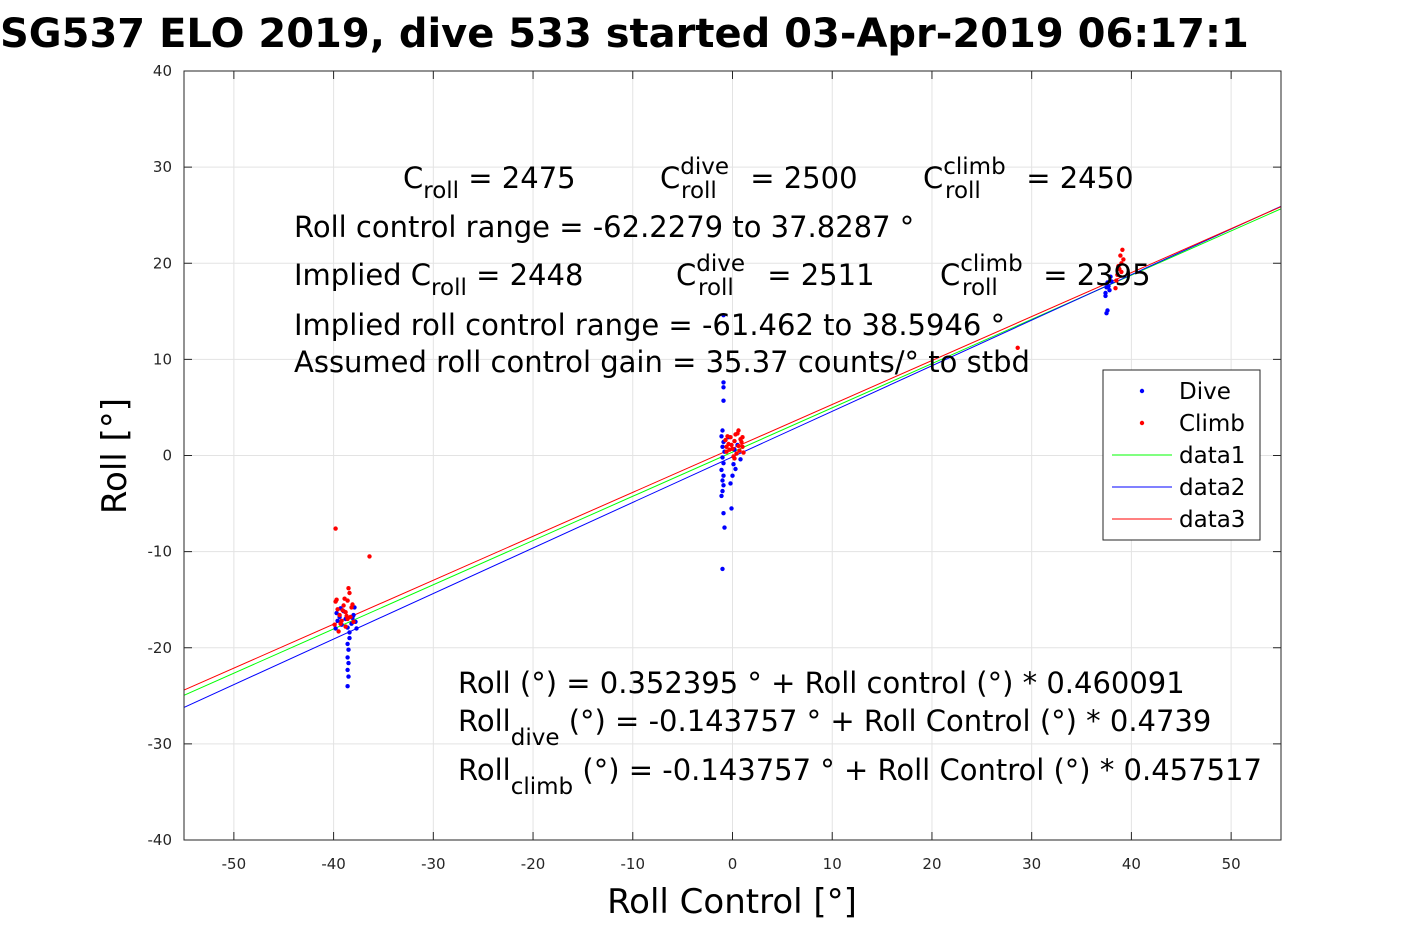 This screenshot has height=945, width=1417. What do you see at coordinates (160, 455) in the screenshot?
I see `y-tick-labels: -40 -30 -20 -10 0 10 20 30 40` at bounding box center [160, 455].